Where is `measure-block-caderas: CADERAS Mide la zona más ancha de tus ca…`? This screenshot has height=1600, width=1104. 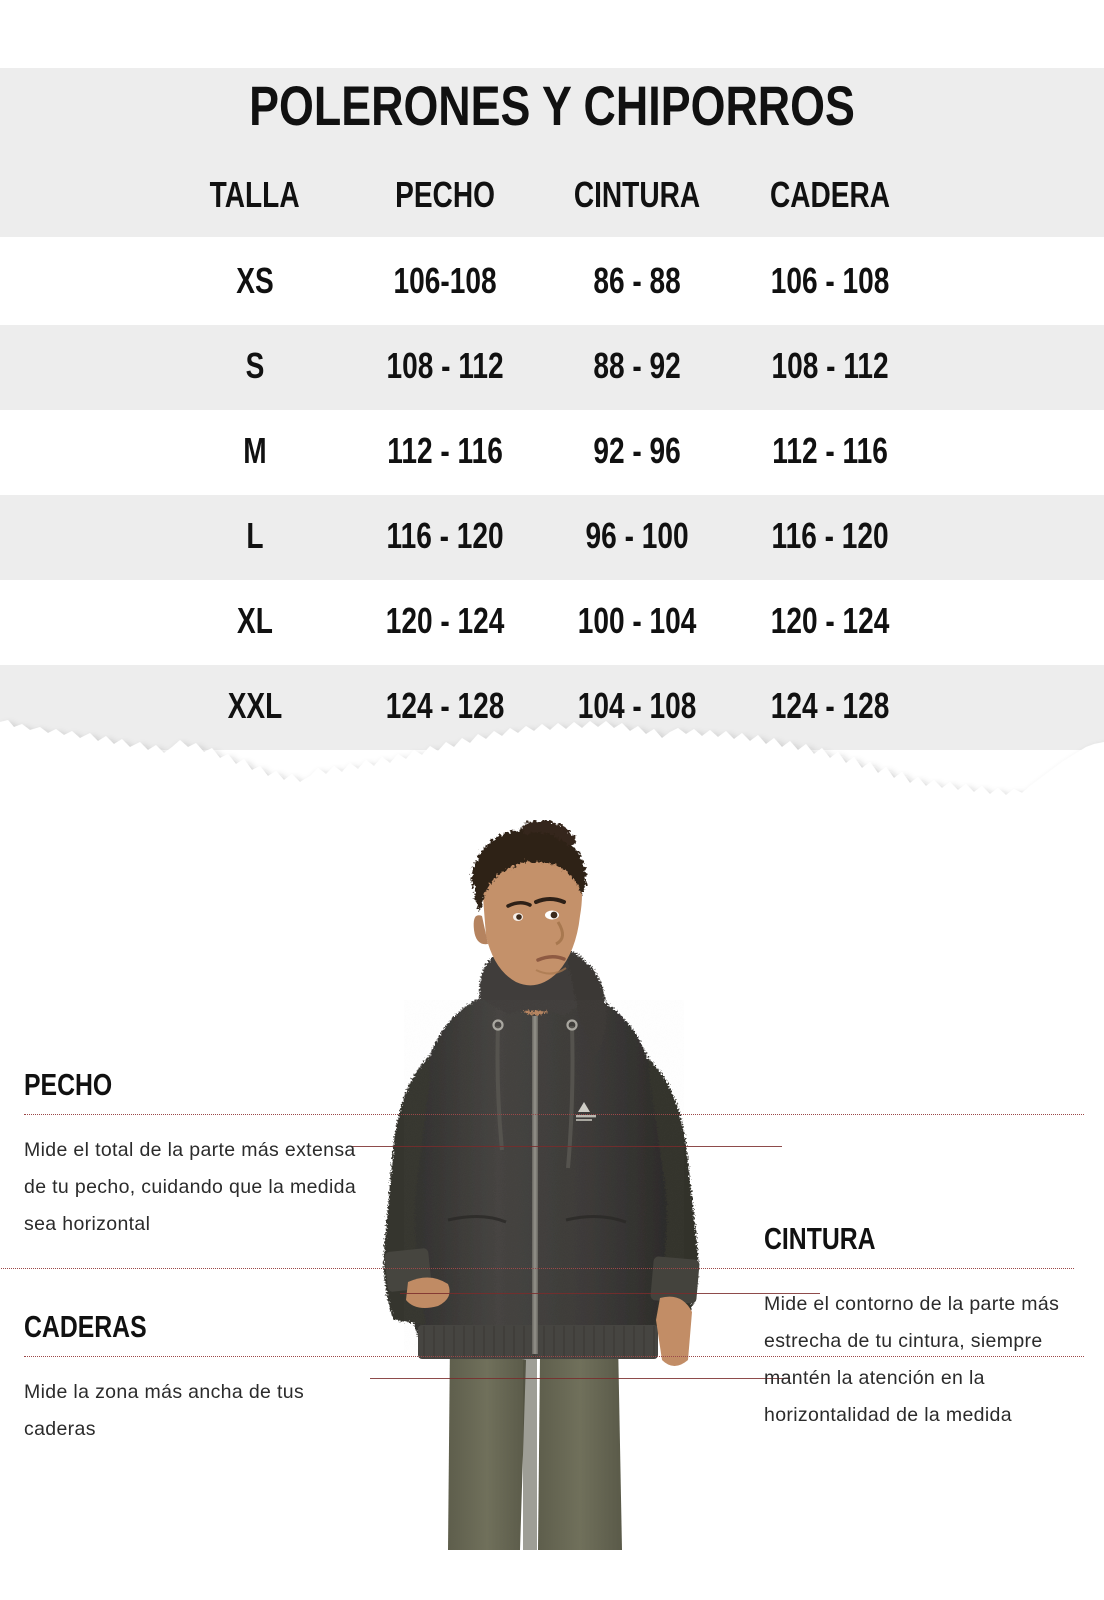
measure-block-caderas: CADERAS Mide la zona más ancha de tus ca… is located at coordinates (554, 1378).